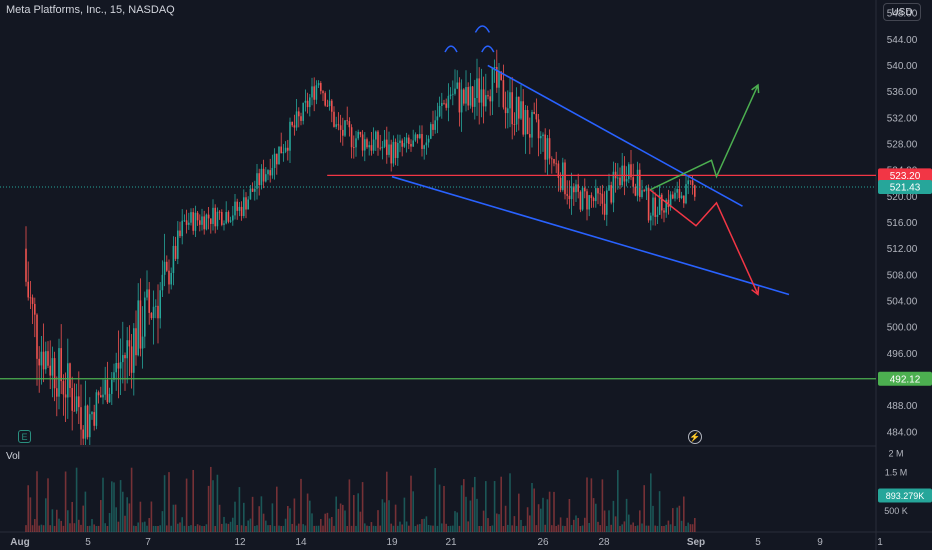 This screenshot has width=932, height=550. I want to click on x-tick-label: 7, so click(148, 542).